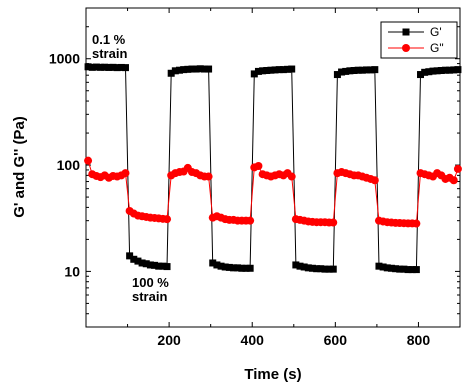 Image resolution: width=464 pixels, height=384 pixels. What do you see at coordinates (109, 39) in the screenshot?
I see `low-strain-annotation-line1: 0.1 %` at bounding box center [109, 39].